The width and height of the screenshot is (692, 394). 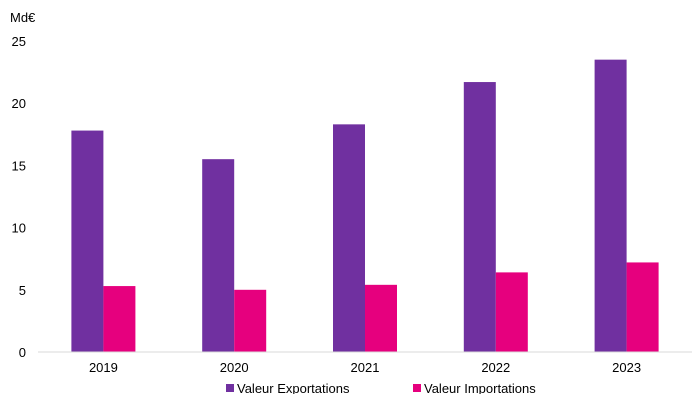 What do you see at coordinates (642, 307) in the screenshot?
I see `bar-importations-2023` at bounding box center [642, 307].